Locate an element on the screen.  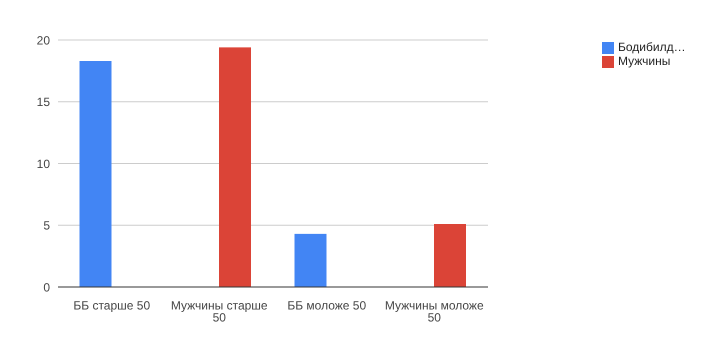
x-tick-label: Мужчины старше 50 is located at coordinates (219, 311).